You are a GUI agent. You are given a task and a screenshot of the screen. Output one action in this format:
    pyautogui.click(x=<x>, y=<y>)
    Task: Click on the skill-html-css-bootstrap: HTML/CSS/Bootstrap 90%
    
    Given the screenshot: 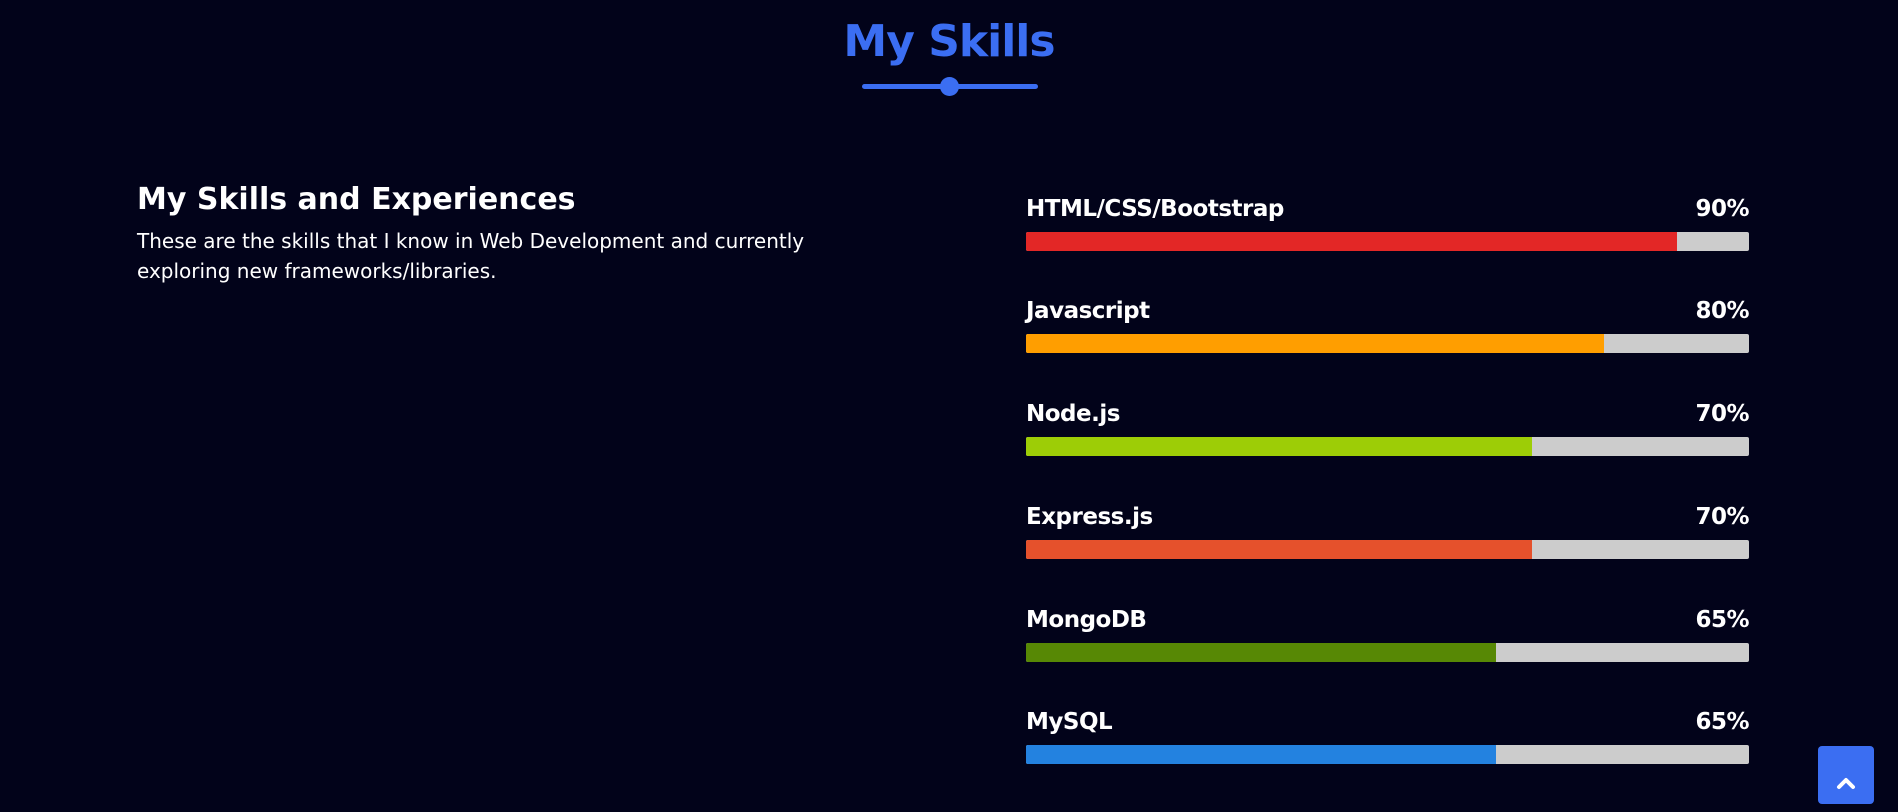 What is the action you would take?
    pyautogui.click(x=1387, y=223)
    